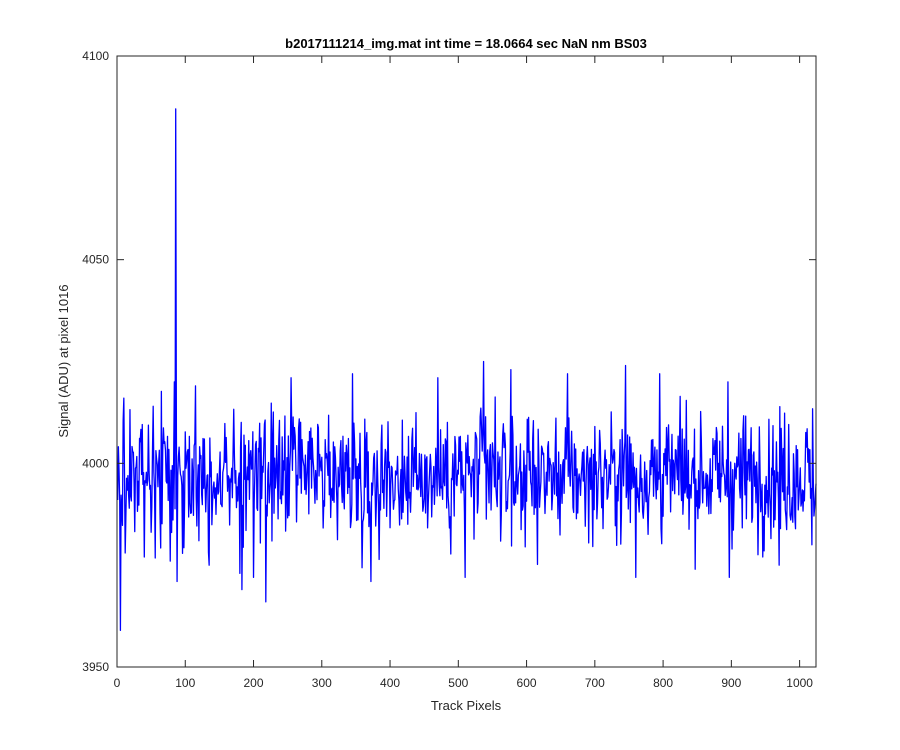 Image resolution: width=900 pixels, height=750 pixels. Describe the element at coordinates (185, 683) in the screenshot. I see `x-tick-label: 100` at that location.